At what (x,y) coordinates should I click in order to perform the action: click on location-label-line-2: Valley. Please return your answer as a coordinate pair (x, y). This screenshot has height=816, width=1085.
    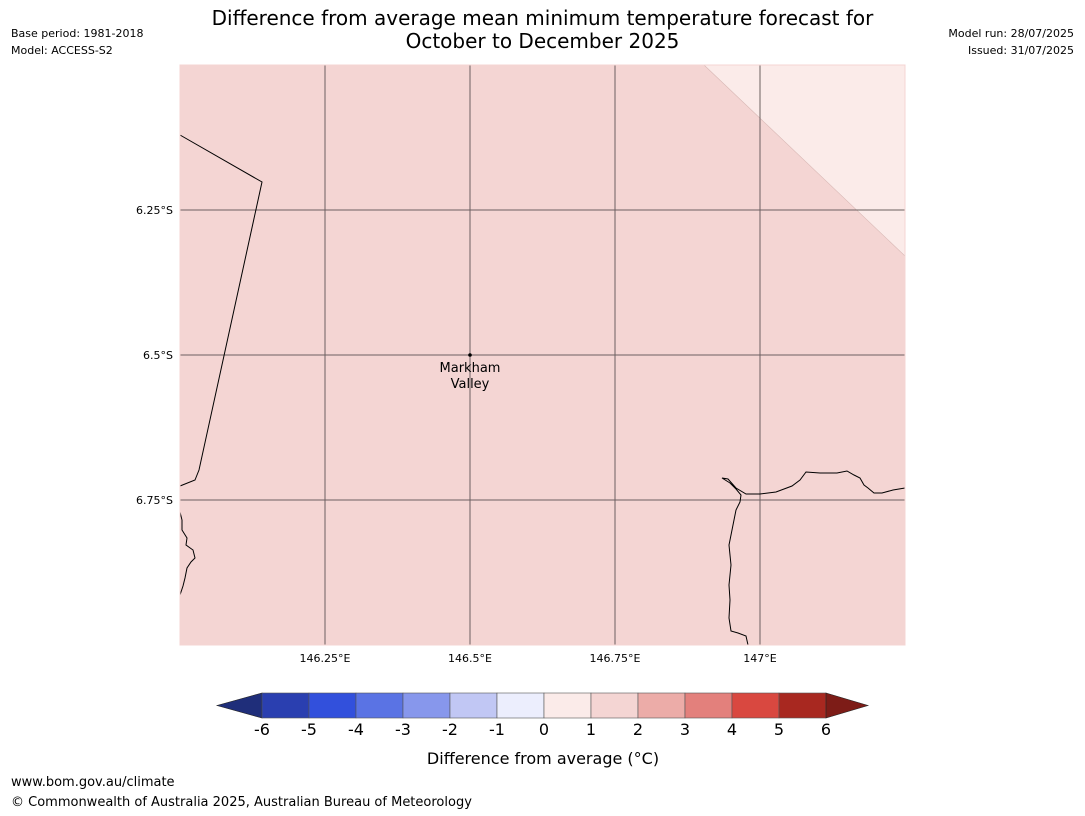
    Looking at the image, I should click on (470, 384).